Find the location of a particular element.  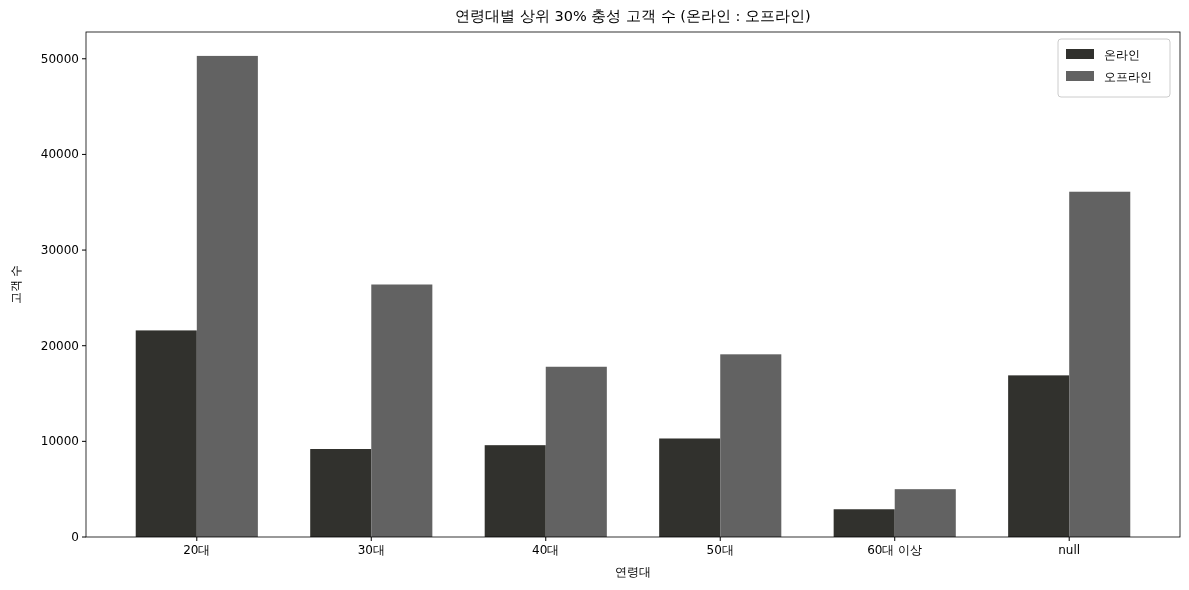

y-tick-label: 10000 is located at coordinates (59, 441).